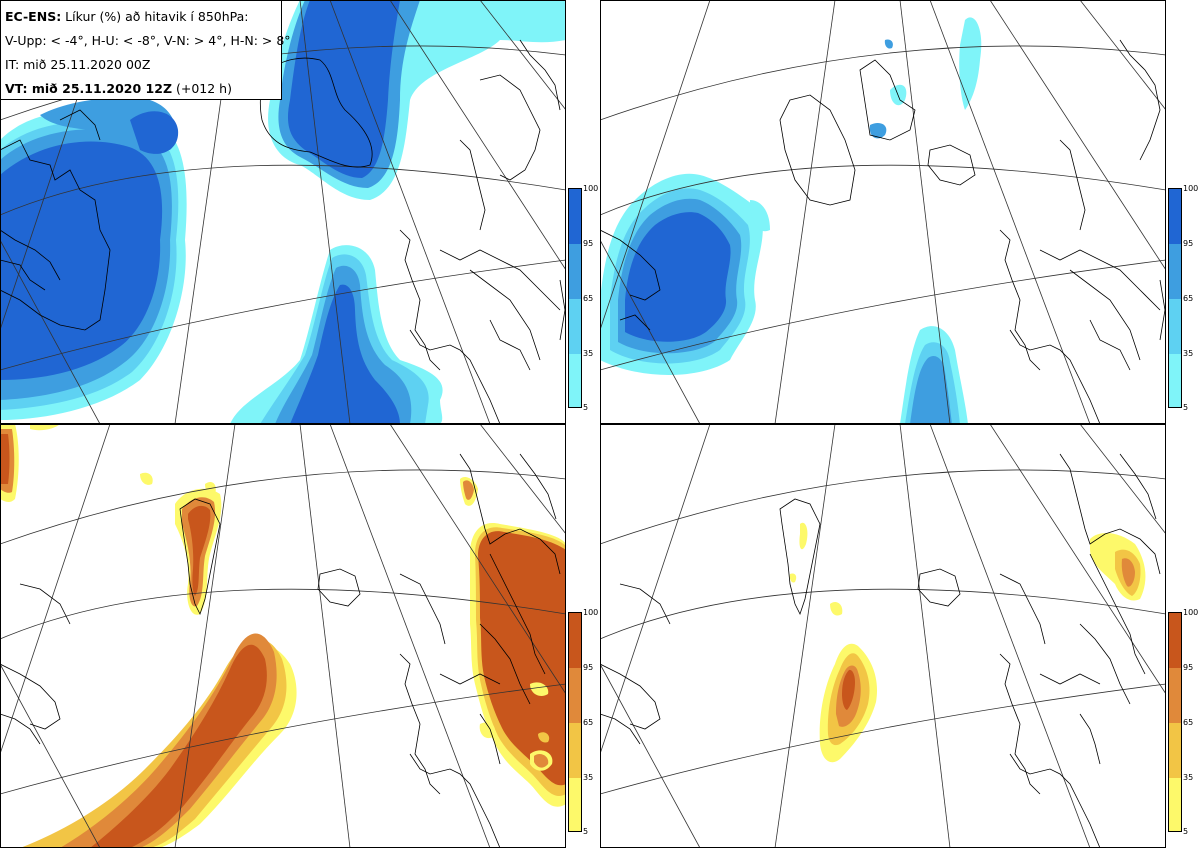 This screenshot has height=848, width=1200. I want to click on cbar4-tick-95: 95, so click(1188, 667).